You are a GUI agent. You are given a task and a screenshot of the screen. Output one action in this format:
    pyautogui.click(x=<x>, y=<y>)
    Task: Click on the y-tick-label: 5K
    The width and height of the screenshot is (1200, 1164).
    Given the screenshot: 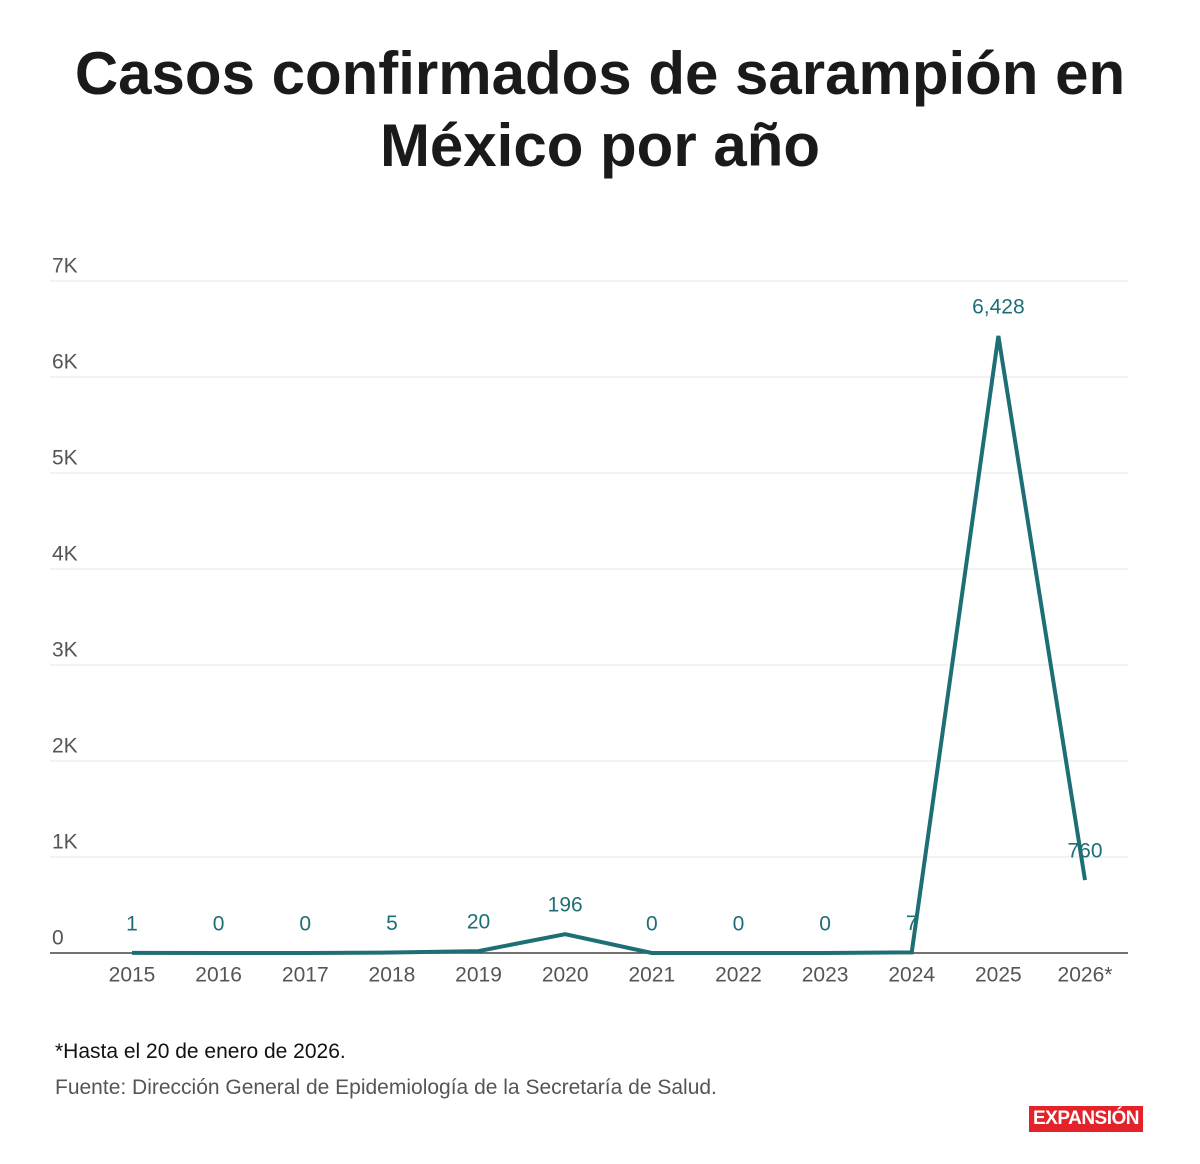 What is the action you would take?
    pyautogui.click(x=65, y=458)
    